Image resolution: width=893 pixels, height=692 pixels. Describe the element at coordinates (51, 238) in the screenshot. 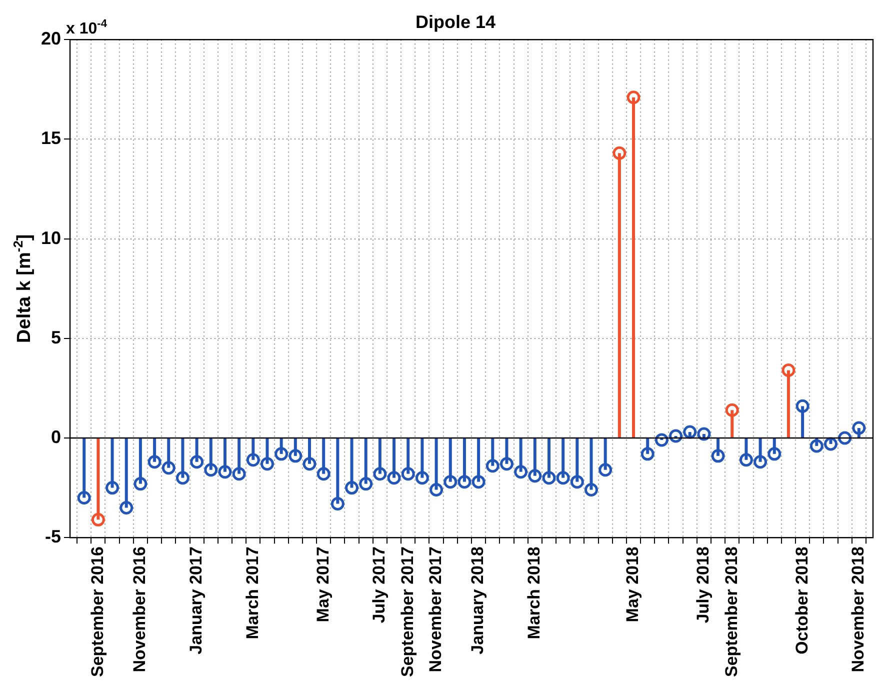

I see `y-tick-label: 10` at that location.